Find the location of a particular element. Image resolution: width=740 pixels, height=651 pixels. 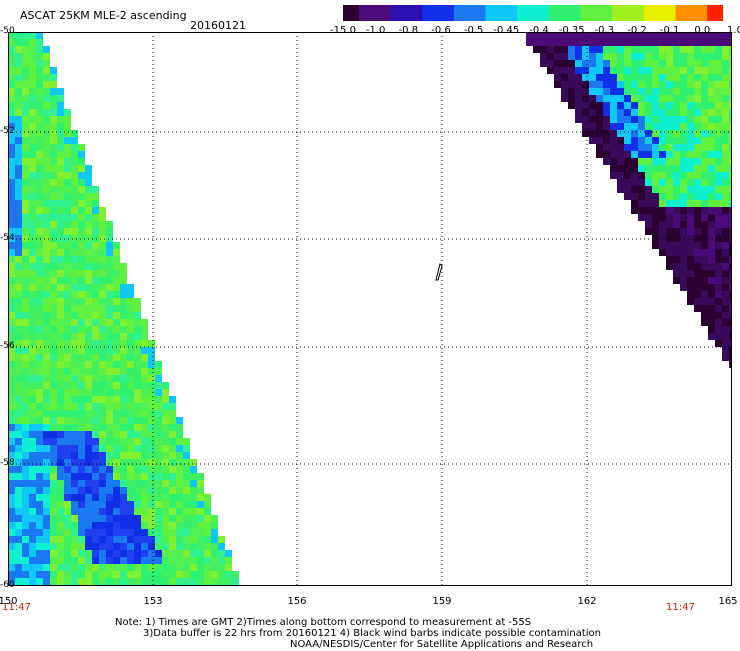

x-tick-label: 159 is located at coordinates (441, 601).